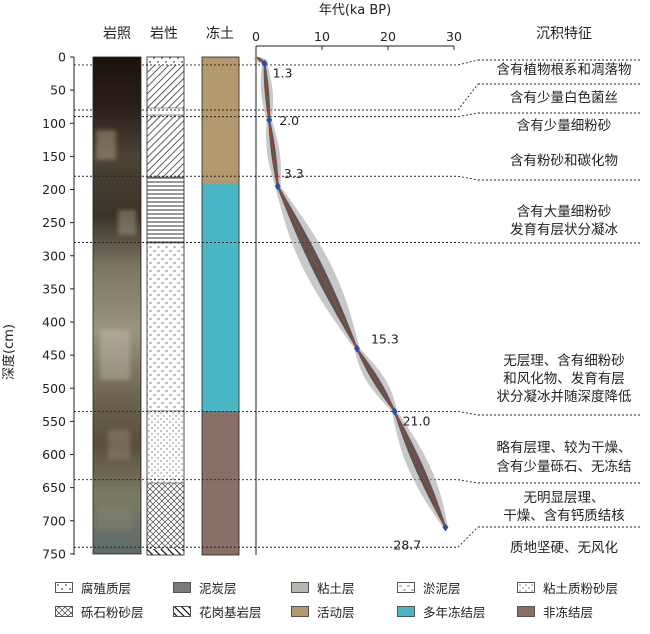  Describe the element at coordinates (54, 553) in the screenshot. I see `depth-tick-label: 750` at that location.